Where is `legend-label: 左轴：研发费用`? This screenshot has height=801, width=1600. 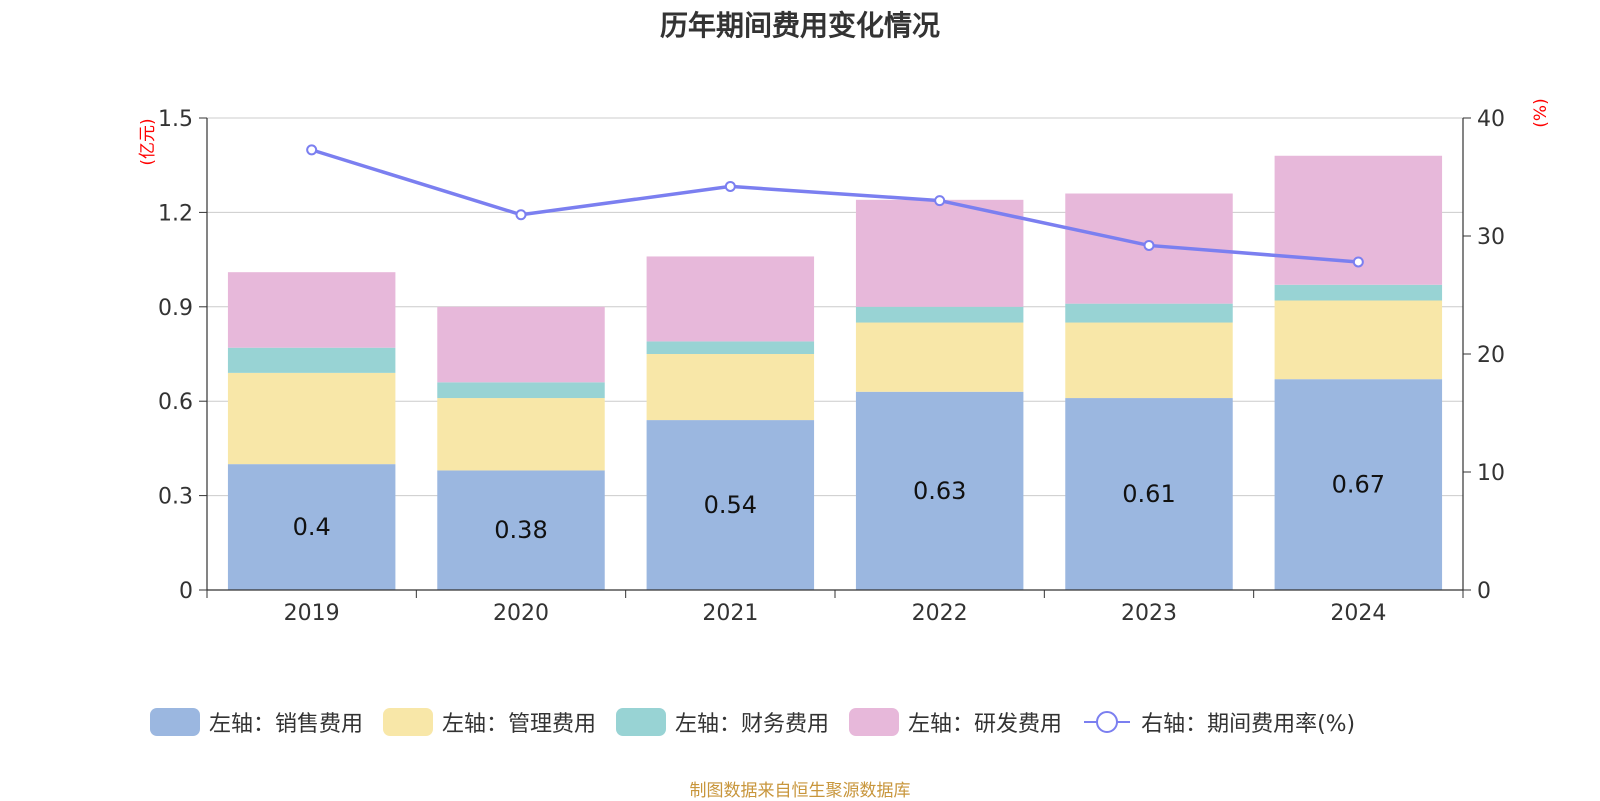
legend-label: 左轴：研发费用 is located at coordinates (985, 724).